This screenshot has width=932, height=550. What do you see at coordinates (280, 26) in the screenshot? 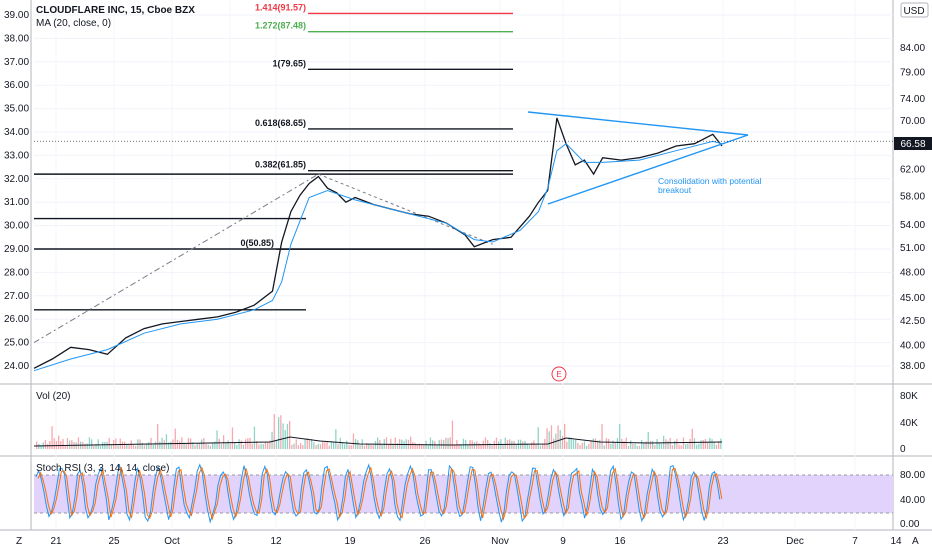
I see `fib-level-label: 1.272(87.48)` at bounding box center [280, 26].